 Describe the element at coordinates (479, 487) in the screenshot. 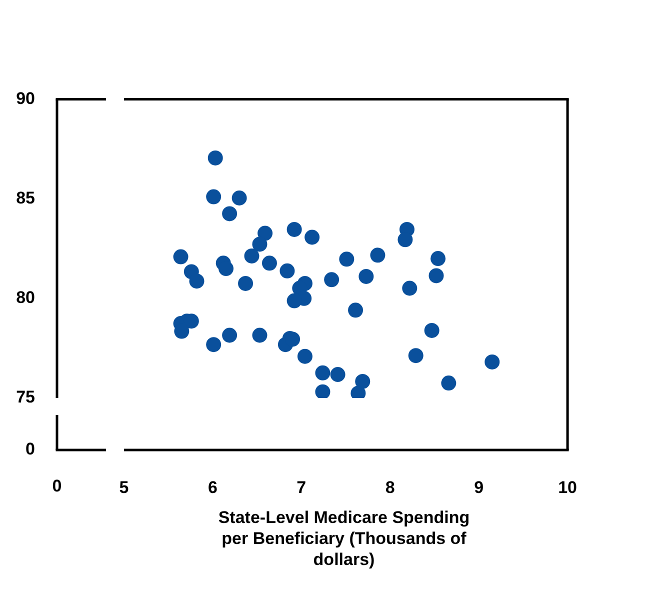

I see `x-tick-label: 9` at that location.